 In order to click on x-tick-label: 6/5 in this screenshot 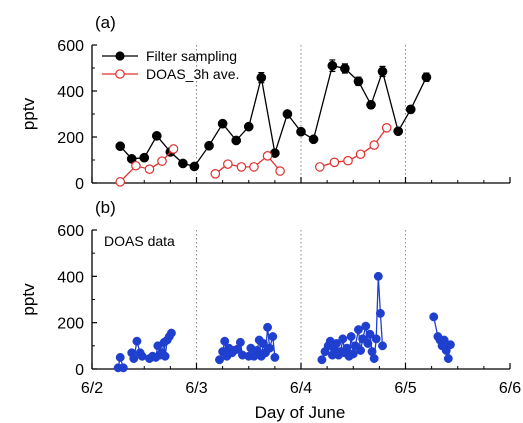, I will do `click(405, 388)`.